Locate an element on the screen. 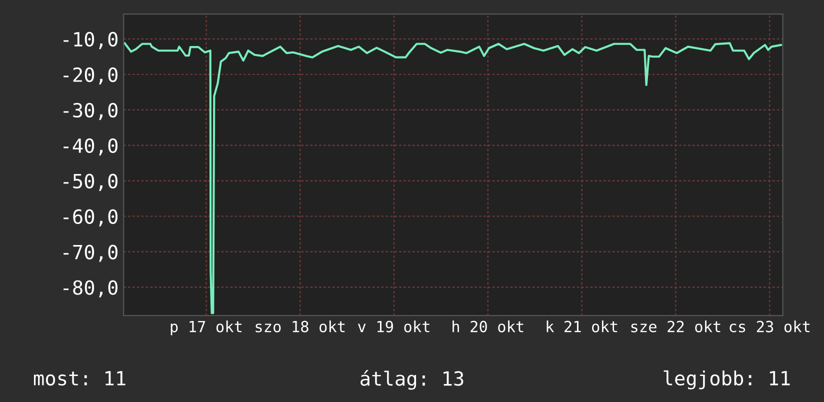  x-tick-label: szo 18 okt is located at coordinates (300, 326).